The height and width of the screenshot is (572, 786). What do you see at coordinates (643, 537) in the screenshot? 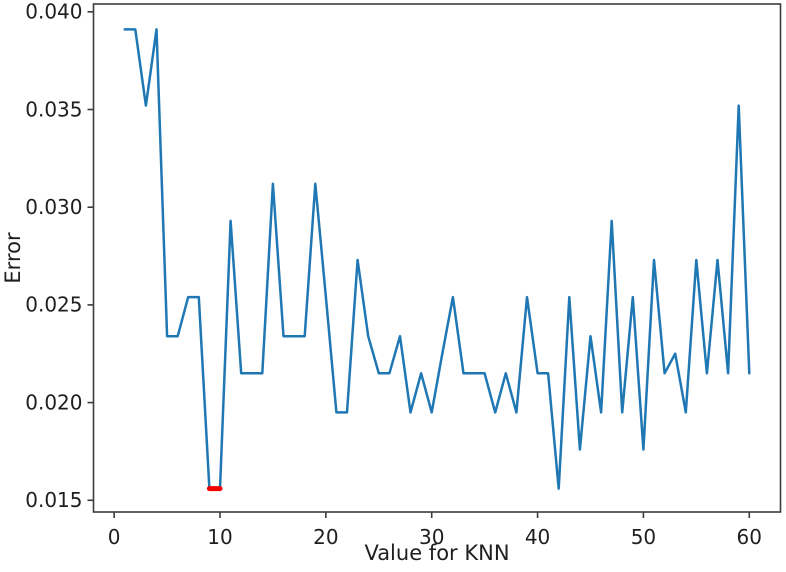
I see `x-tick-label: 50` at bounding box center [643, 537].